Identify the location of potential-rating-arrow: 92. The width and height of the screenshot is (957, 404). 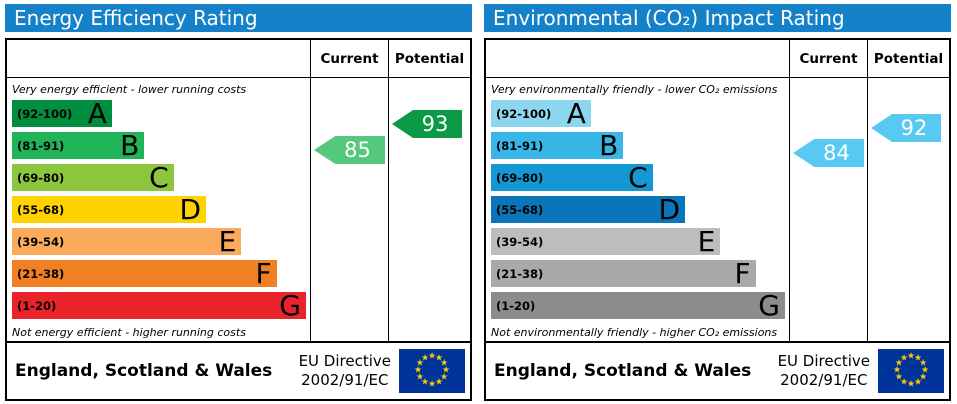
(906, 128).